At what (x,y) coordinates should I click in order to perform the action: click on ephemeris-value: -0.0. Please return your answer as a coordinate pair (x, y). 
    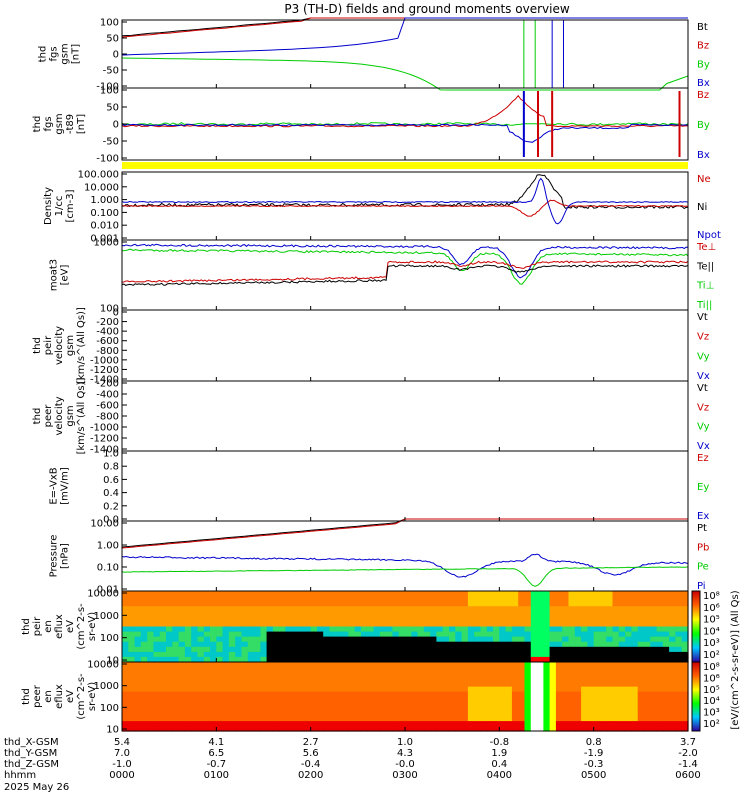
    Looking at the image, I should click on (405, 764).